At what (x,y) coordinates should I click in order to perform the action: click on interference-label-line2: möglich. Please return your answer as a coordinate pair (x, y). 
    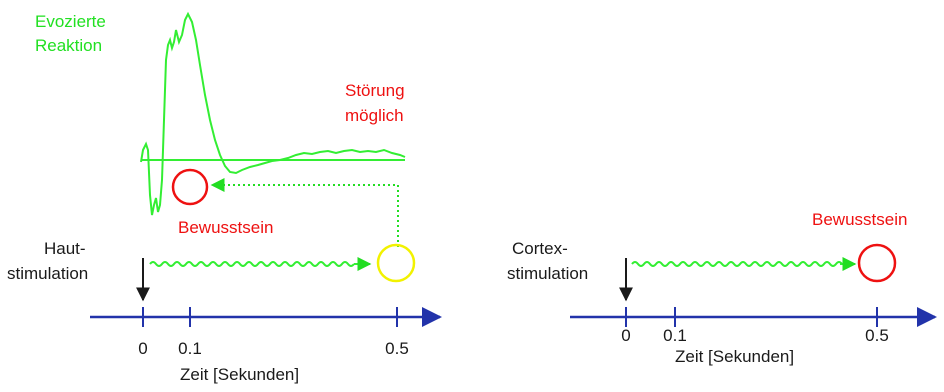
    Looking at the image, I should click on (374, 115).